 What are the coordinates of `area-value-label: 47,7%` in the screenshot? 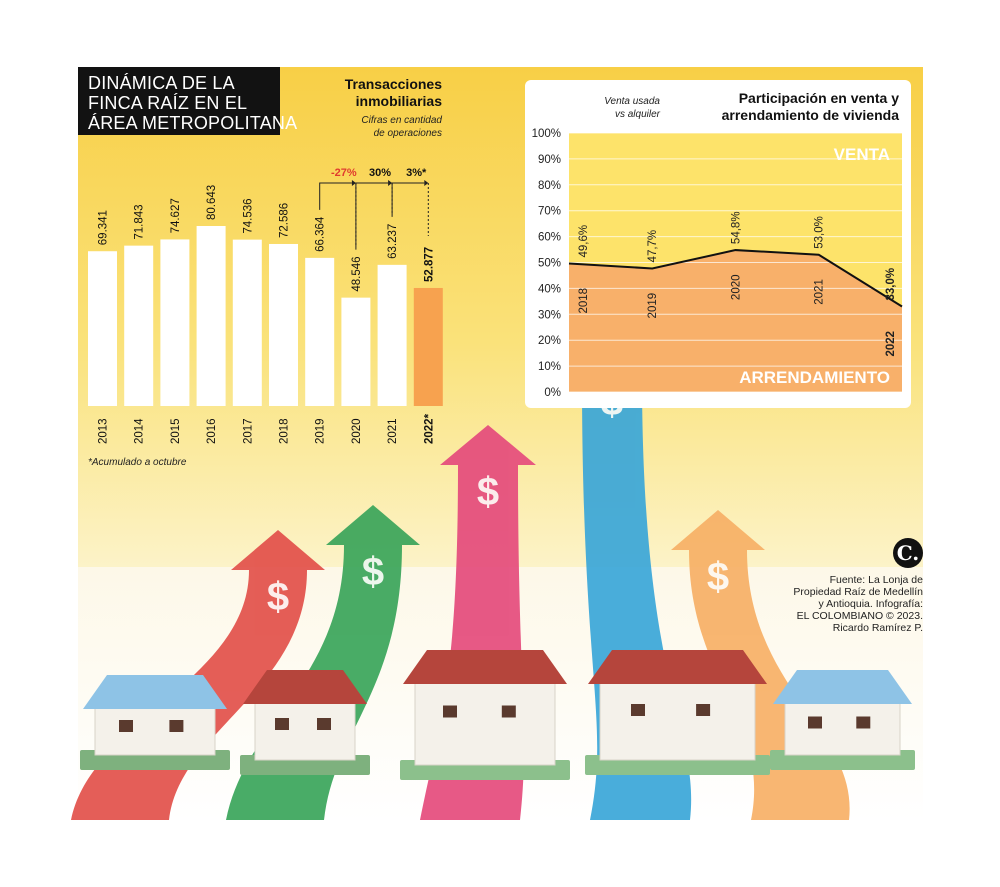 It's located at (653, 246).